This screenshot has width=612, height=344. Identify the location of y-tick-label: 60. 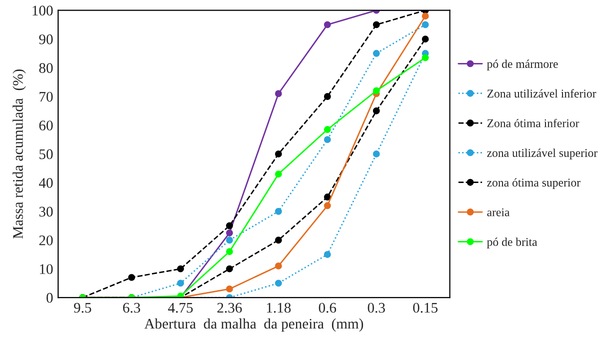
(46, 125).